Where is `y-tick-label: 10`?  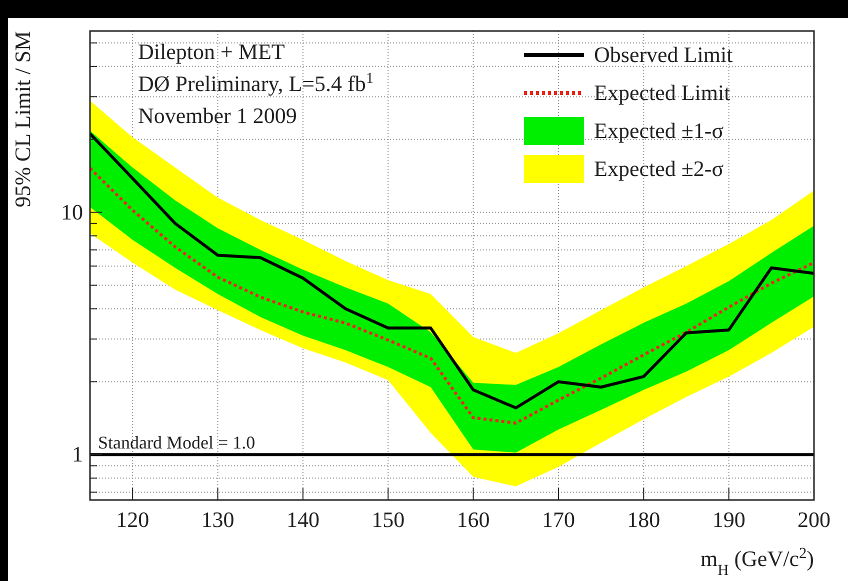 y-tick-label: 10 is located at coordinates (72, 211).